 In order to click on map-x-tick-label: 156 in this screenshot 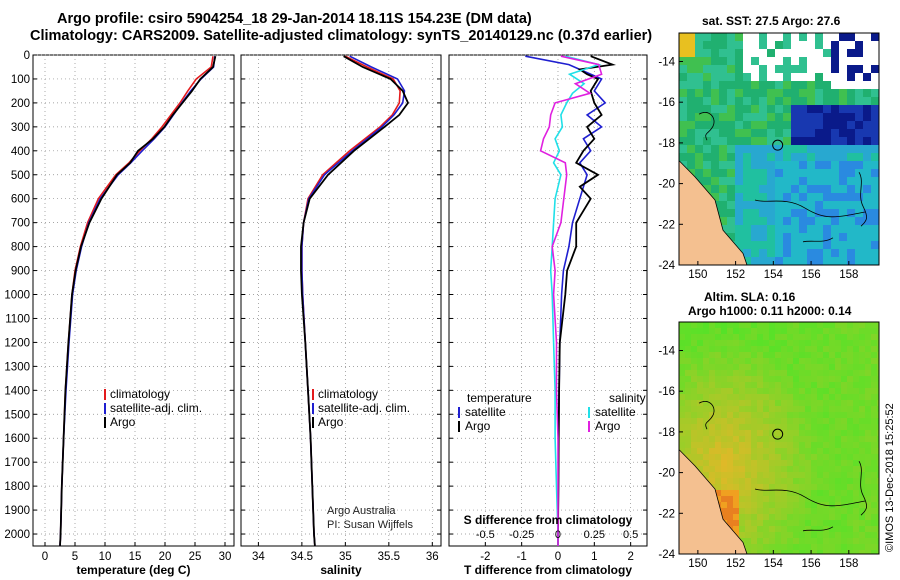, I will do `click(810, 275)`.